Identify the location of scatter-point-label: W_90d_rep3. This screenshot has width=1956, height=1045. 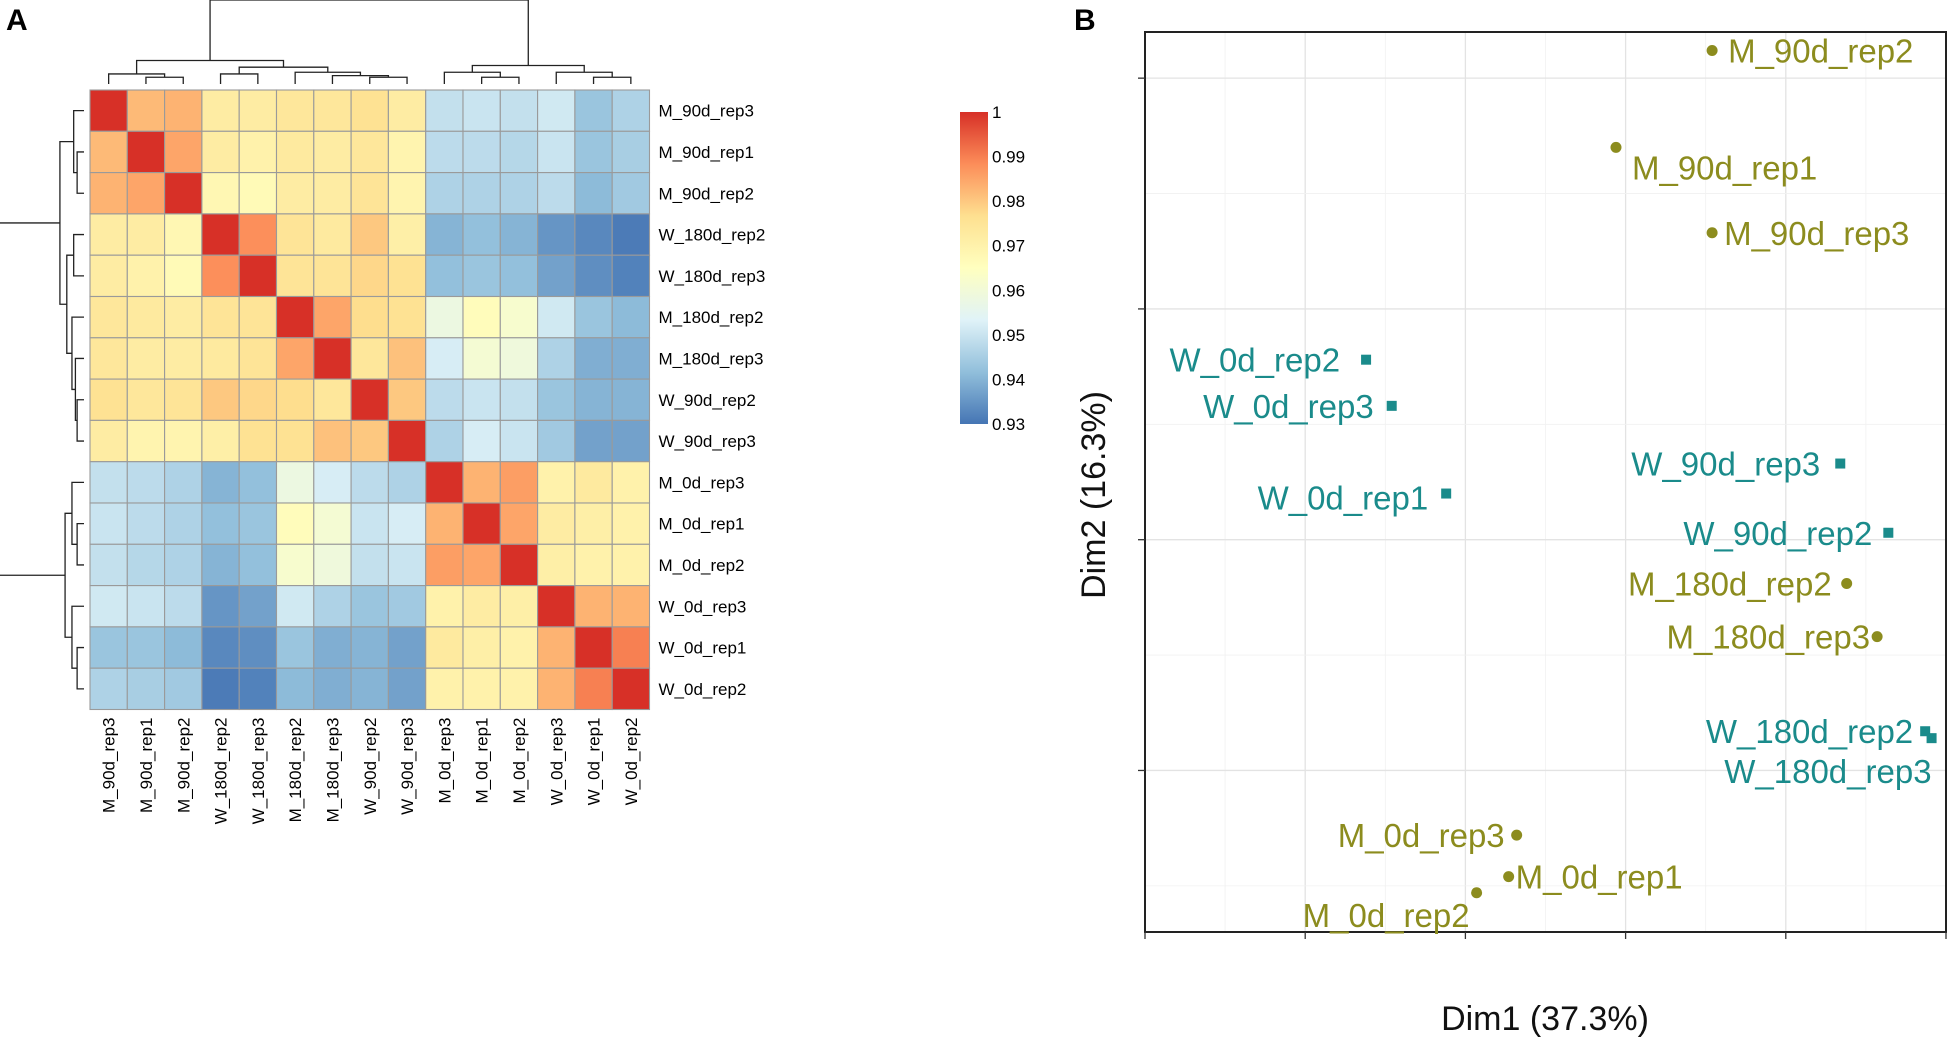
(1725, 464).